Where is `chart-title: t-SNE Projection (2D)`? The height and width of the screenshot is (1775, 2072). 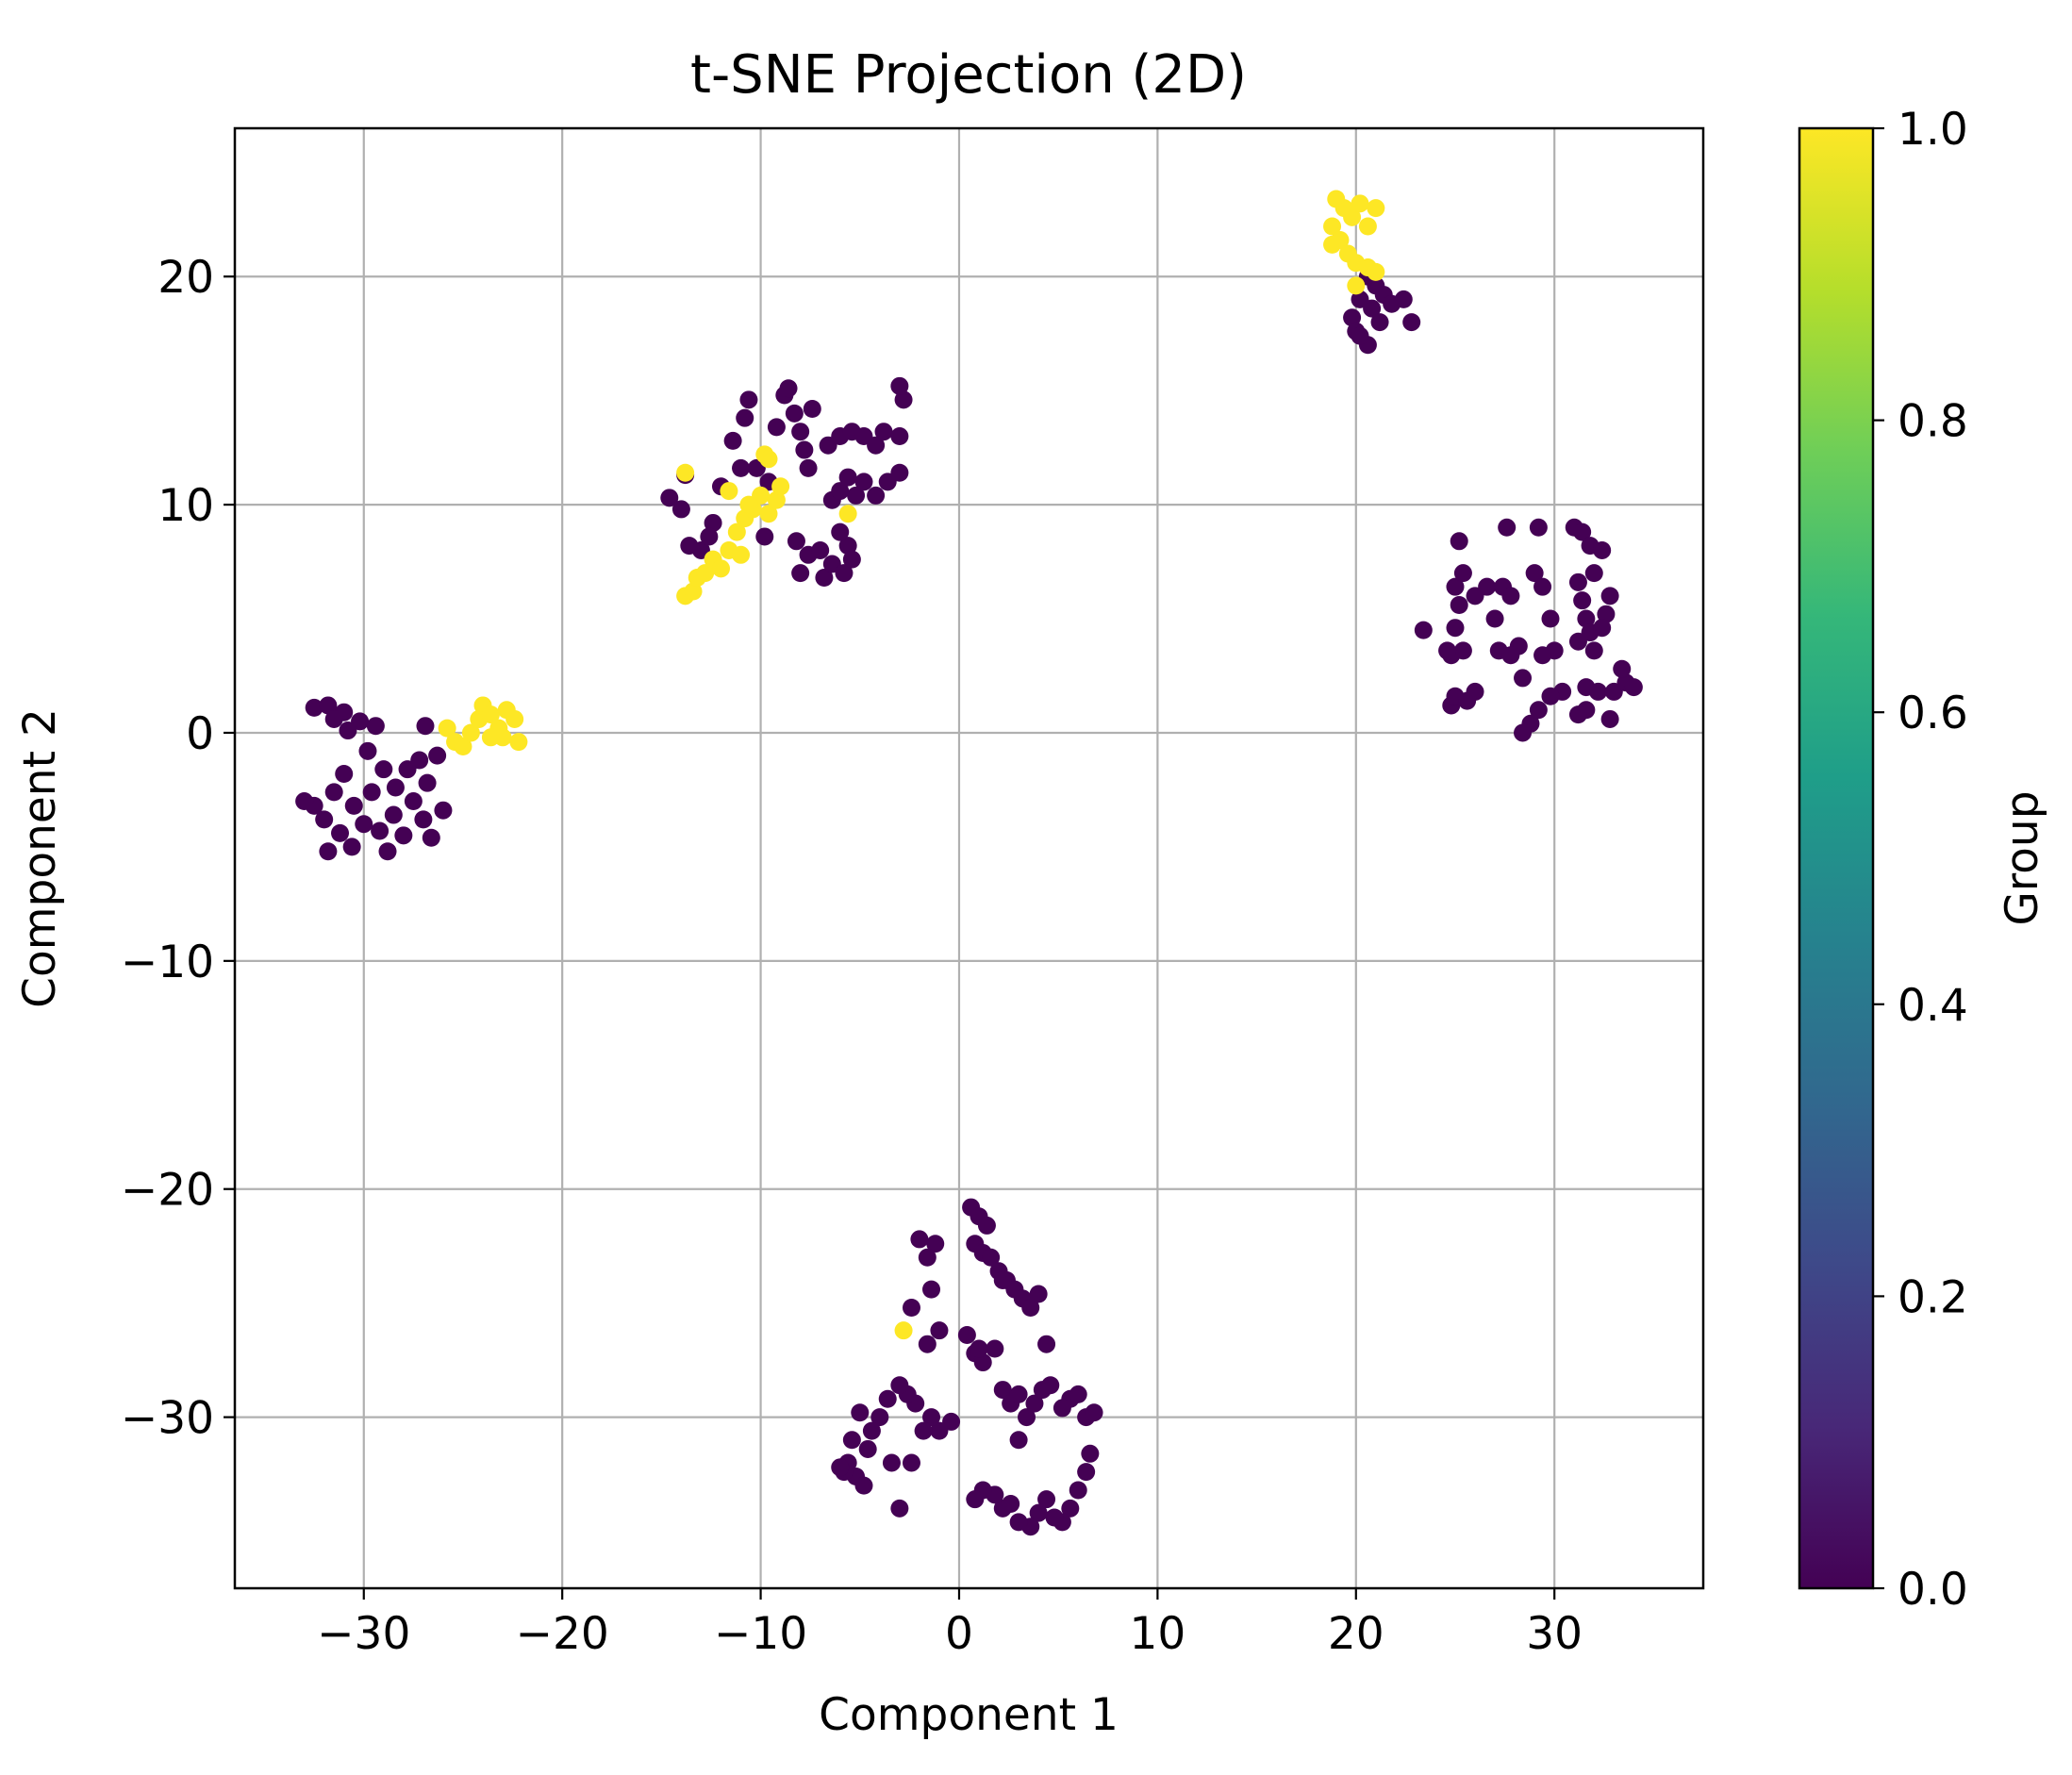 chart-title: t-SNE Projection (2D) is located at coordinates (969, 75).